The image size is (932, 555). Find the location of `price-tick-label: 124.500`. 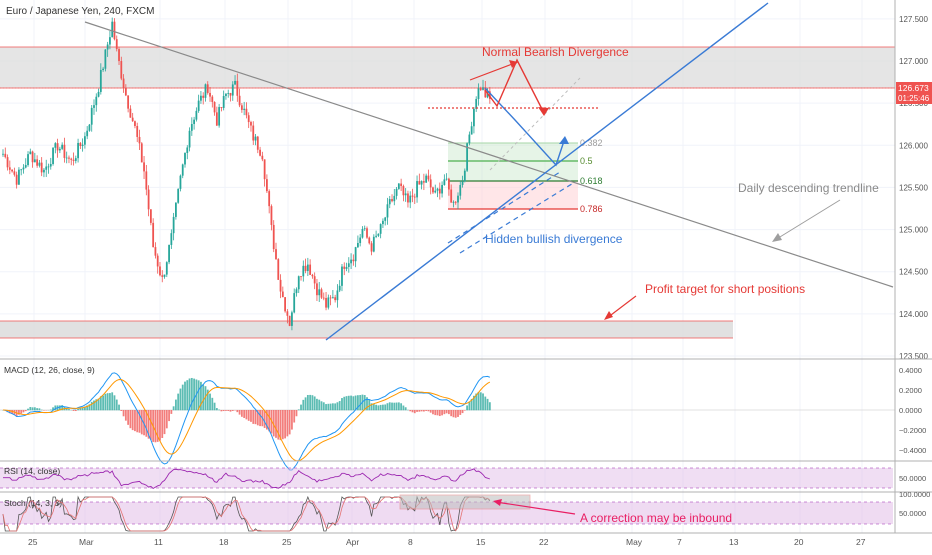

price-tick-label: 124.500 is located at coordinates (913, 272).